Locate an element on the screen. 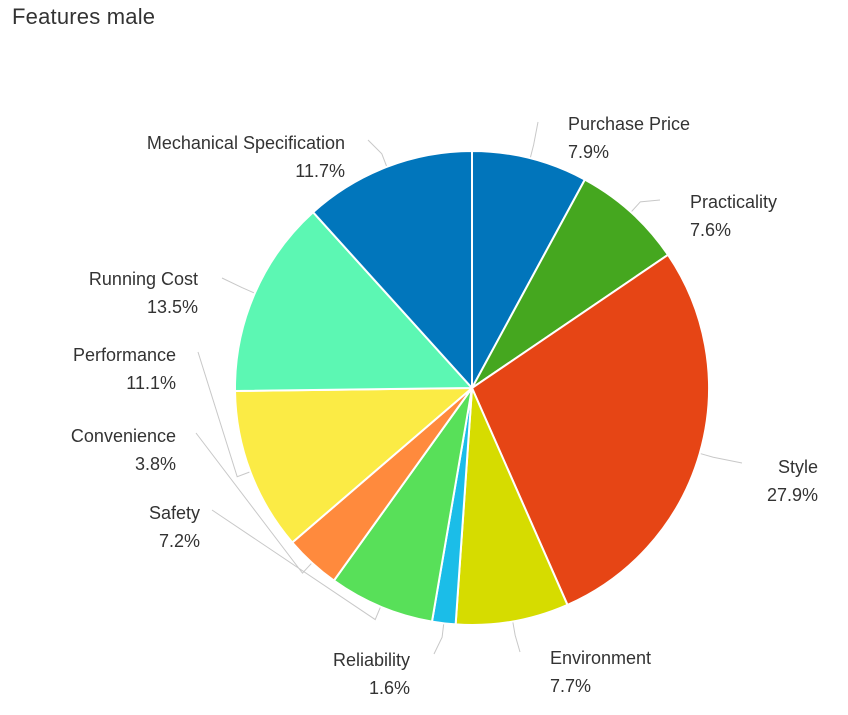 Image resolution: width=848 pixels, height=715 pixels. slice-environment is located at coordinates (511, 506).